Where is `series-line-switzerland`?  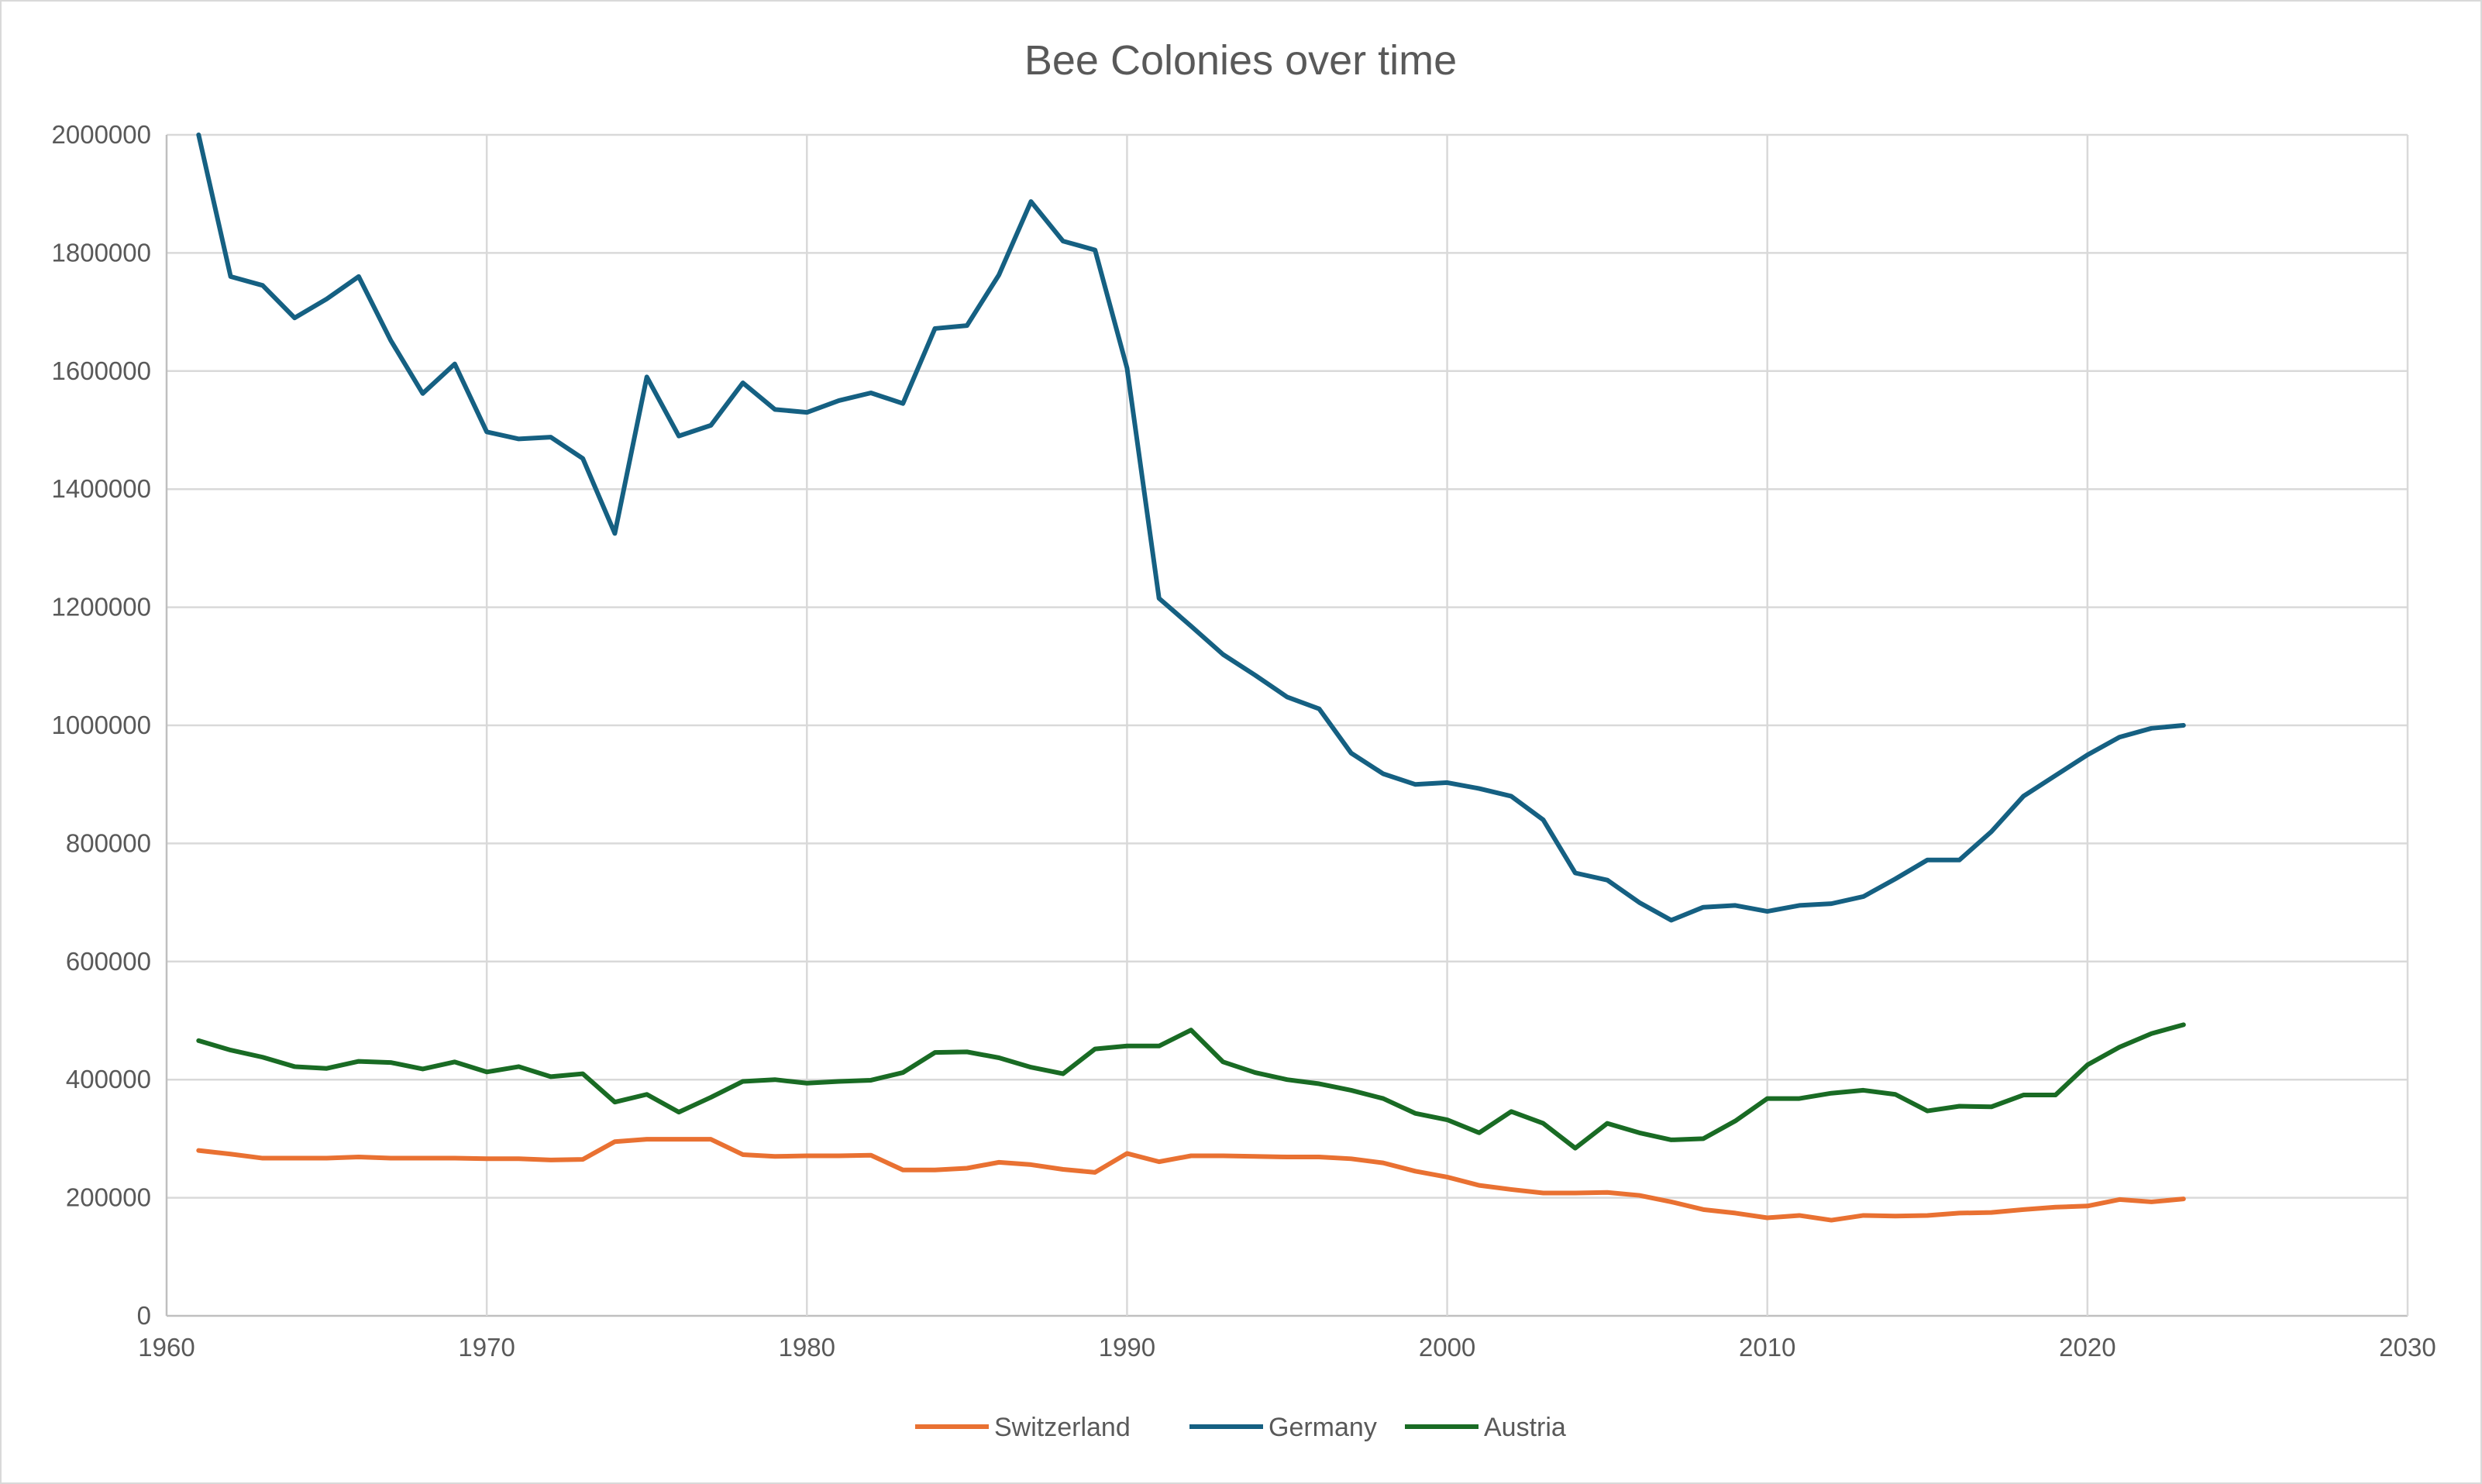 series-line-switzerland is located at coordinates (1191, 1180).